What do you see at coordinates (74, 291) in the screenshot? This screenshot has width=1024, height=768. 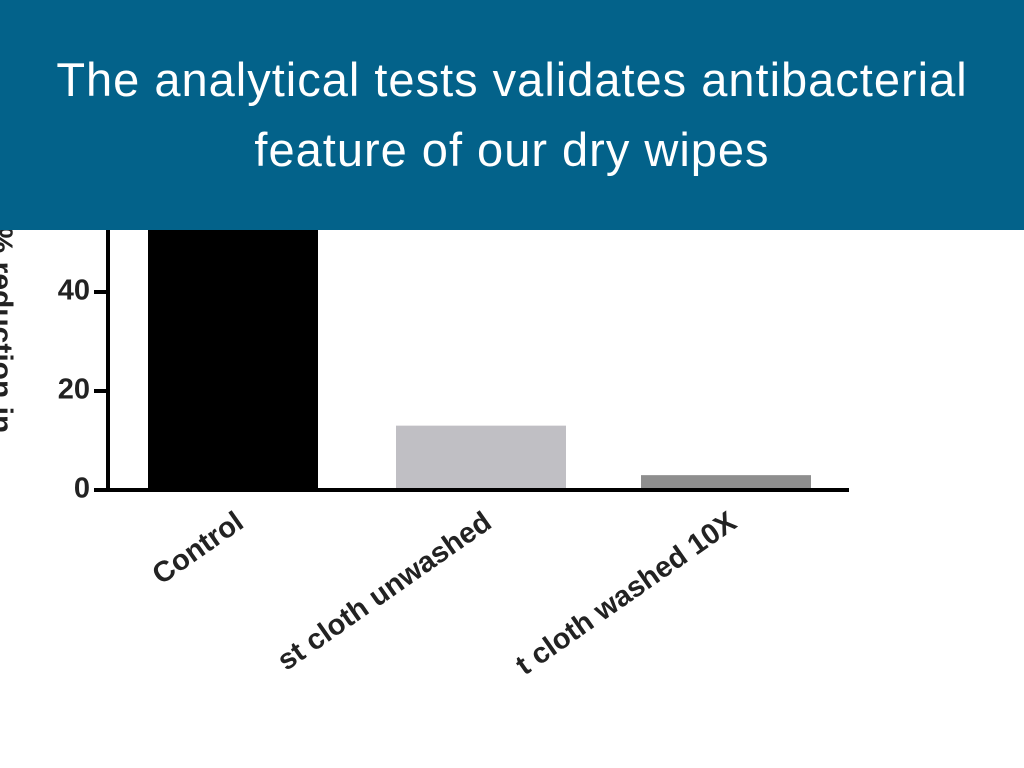 I see `y-tick-label: 40` at bounding box center [74, 291].